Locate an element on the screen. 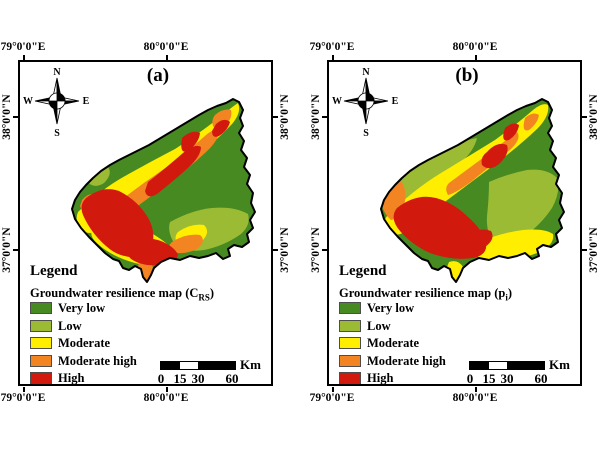  map-a is located at coordinates (163, 190).